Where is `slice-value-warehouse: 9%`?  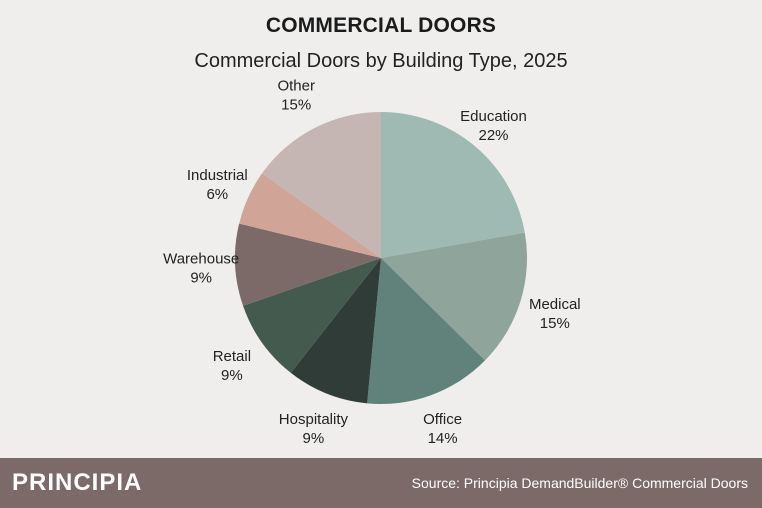 slice-value-warehouse: 9% is located at coordinates (201, 278).